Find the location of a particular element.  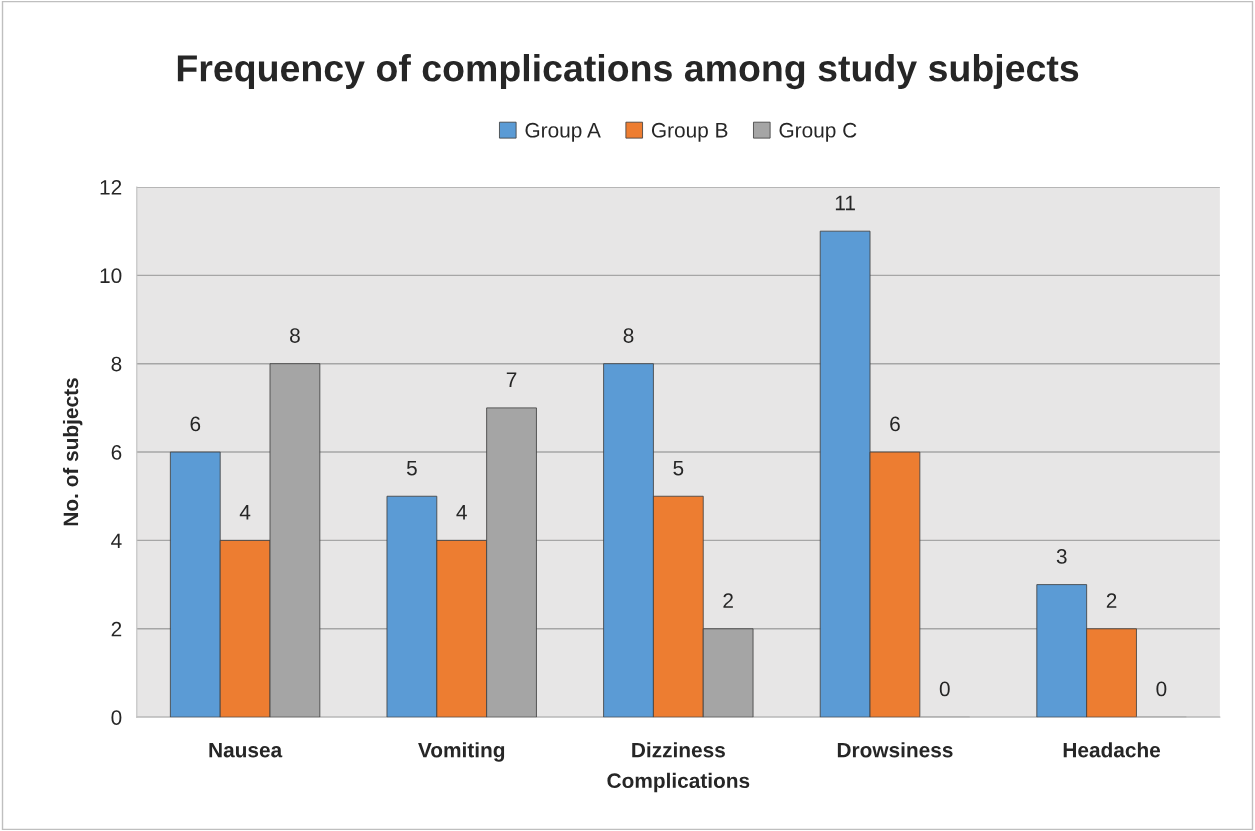

x-tick-label: Headache is located at coordinates (1112, 750).